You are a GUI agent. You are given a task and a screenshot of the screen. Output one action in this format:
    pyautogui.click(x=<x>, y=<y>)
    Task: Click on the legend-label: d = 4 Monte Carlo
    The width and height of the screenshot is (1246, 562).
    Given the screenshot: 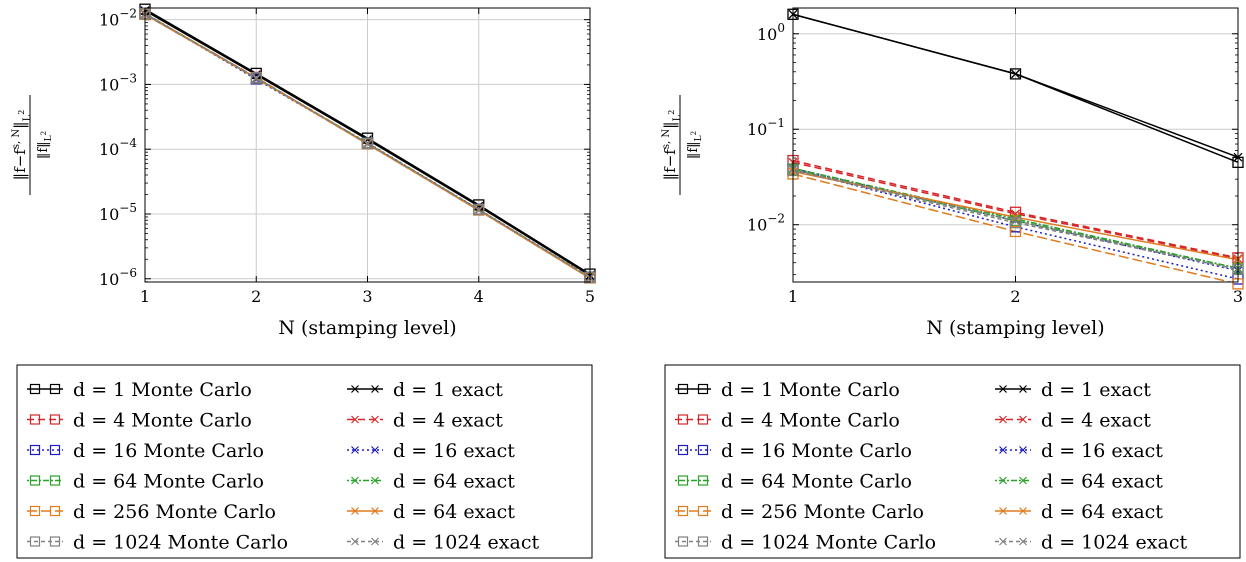 What is the action you would take?
    pyautogui.click(x=810, y=421)
    